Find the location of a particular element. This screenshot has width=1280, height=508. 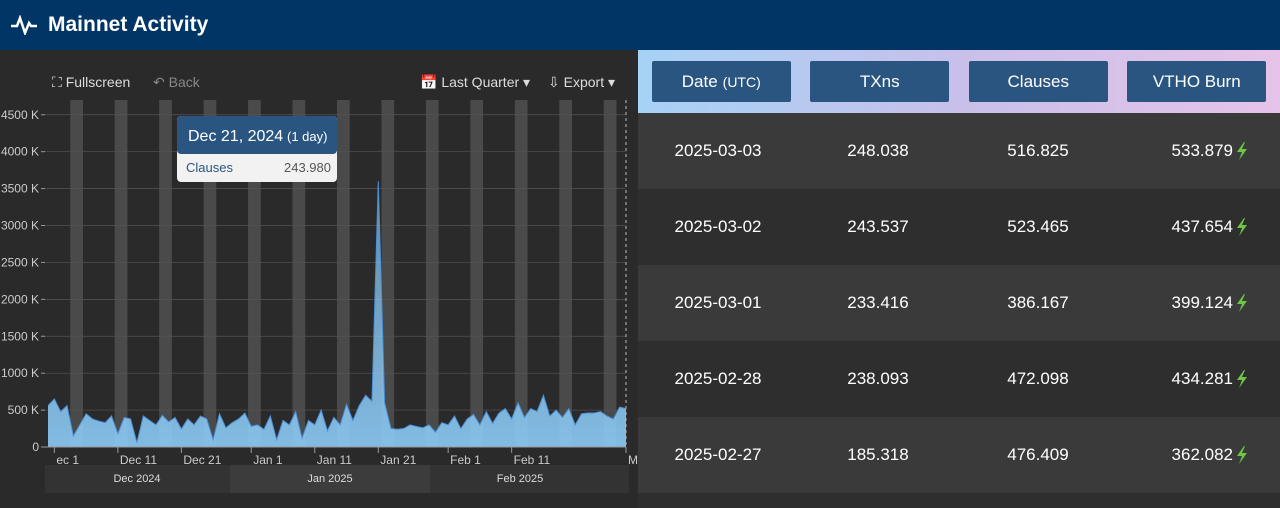

x-tick-label: Jan 21 is located at coordinates (398, 460).